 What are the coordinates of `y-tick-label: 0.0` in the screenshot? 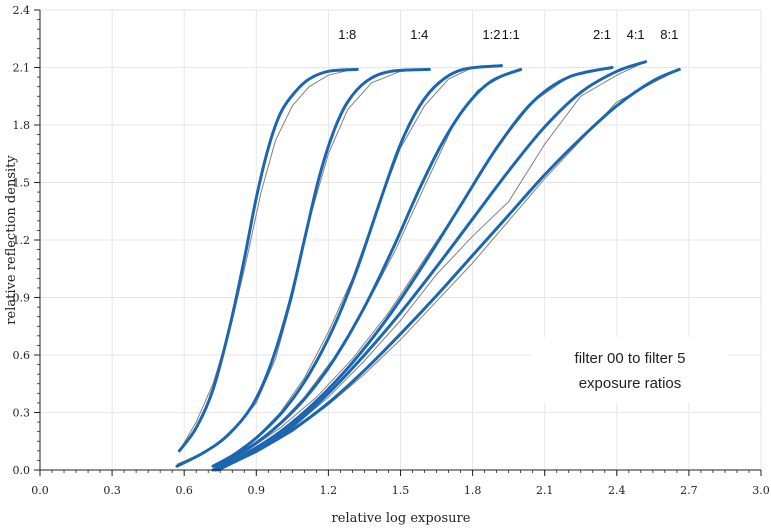 It's located at (22, 470).